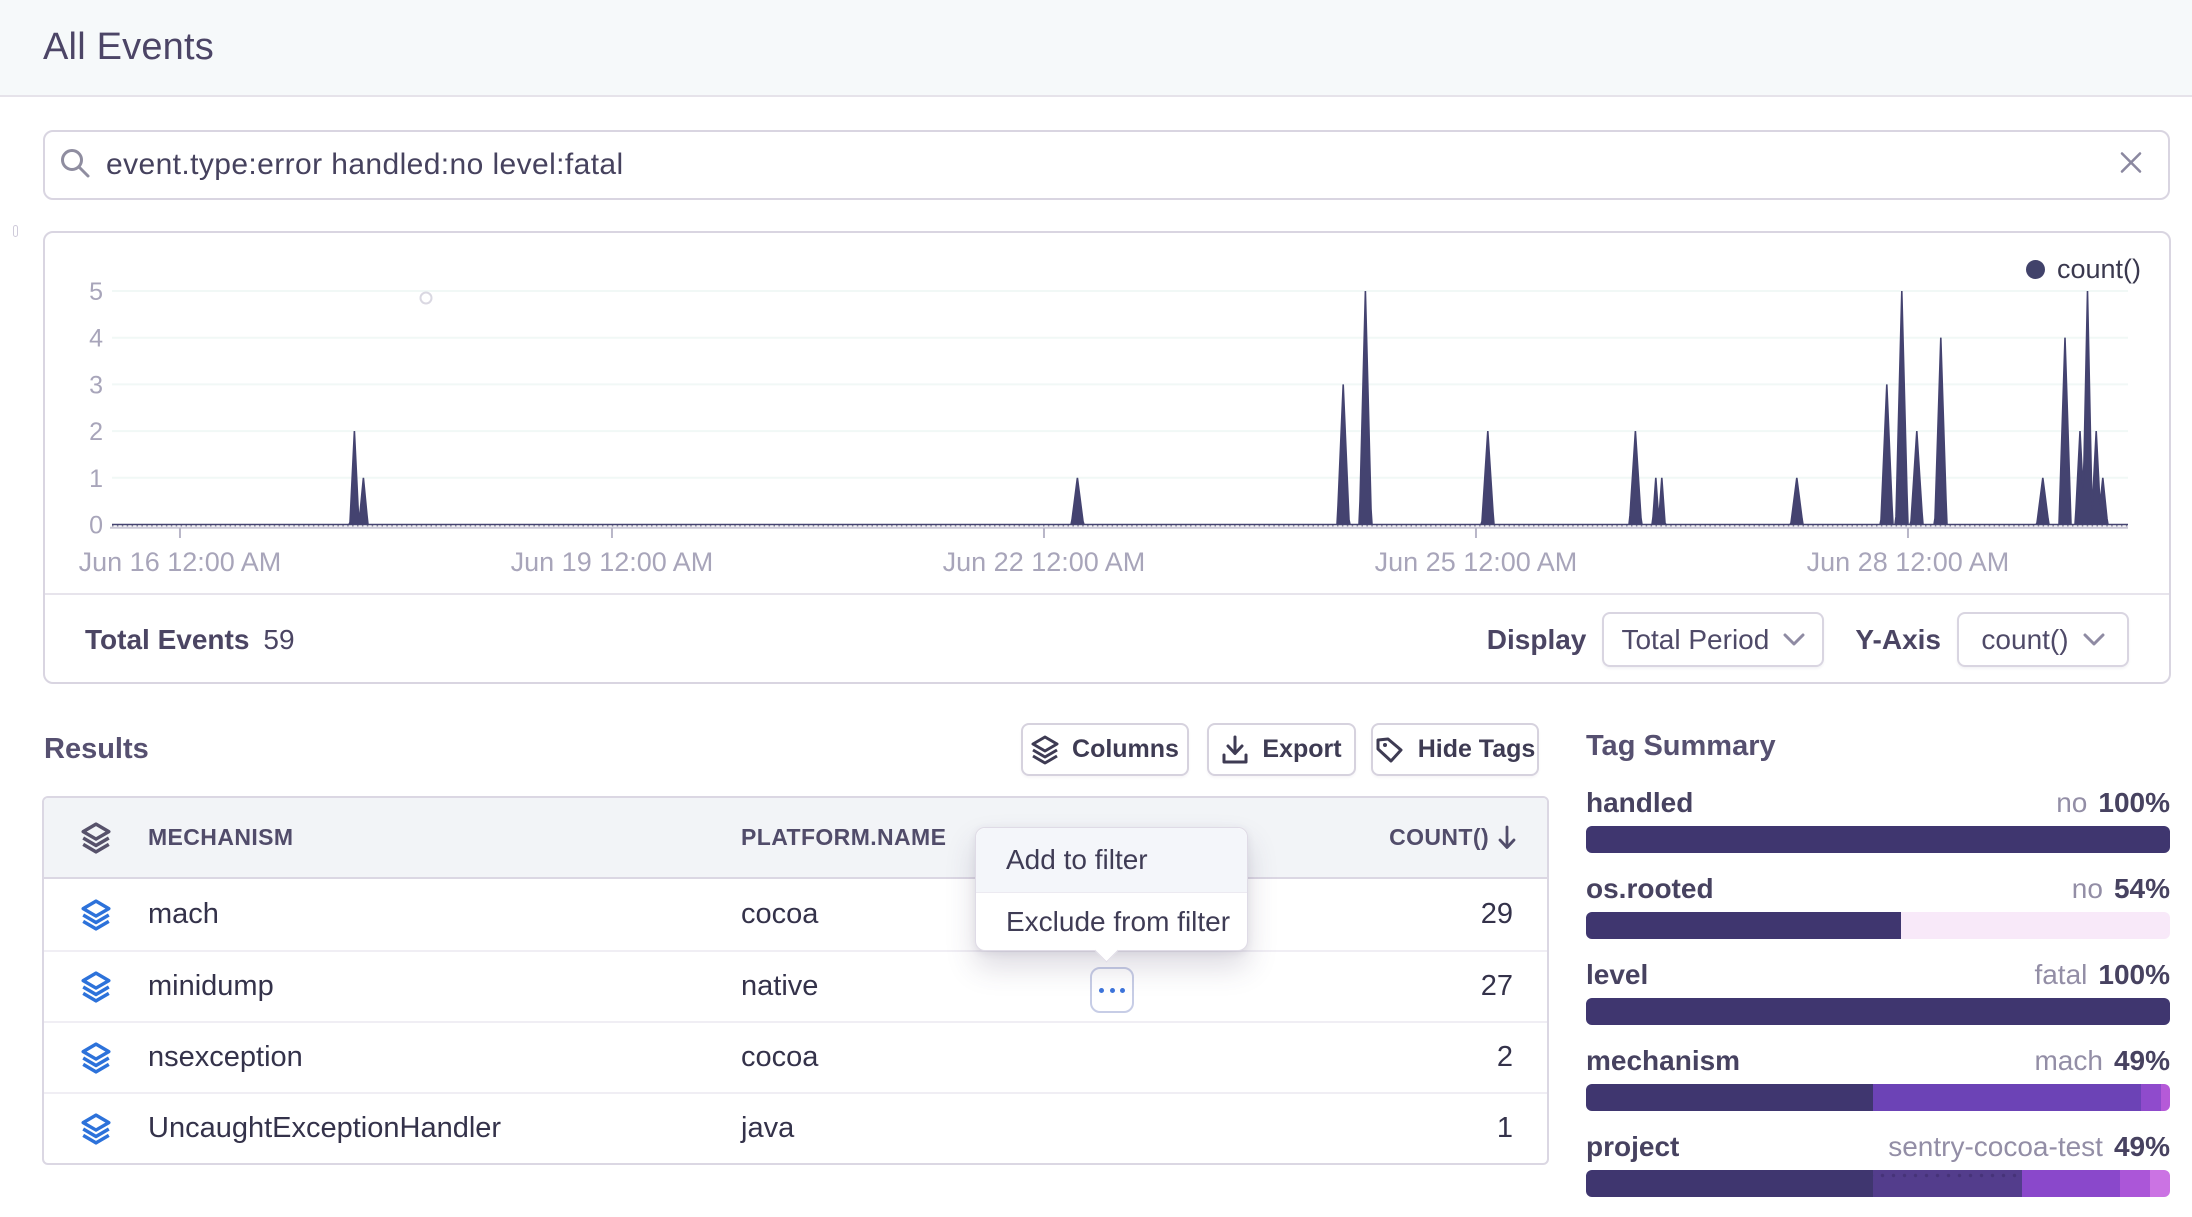  I want to click on tag-segment-fatal, so click(1878, 1011).